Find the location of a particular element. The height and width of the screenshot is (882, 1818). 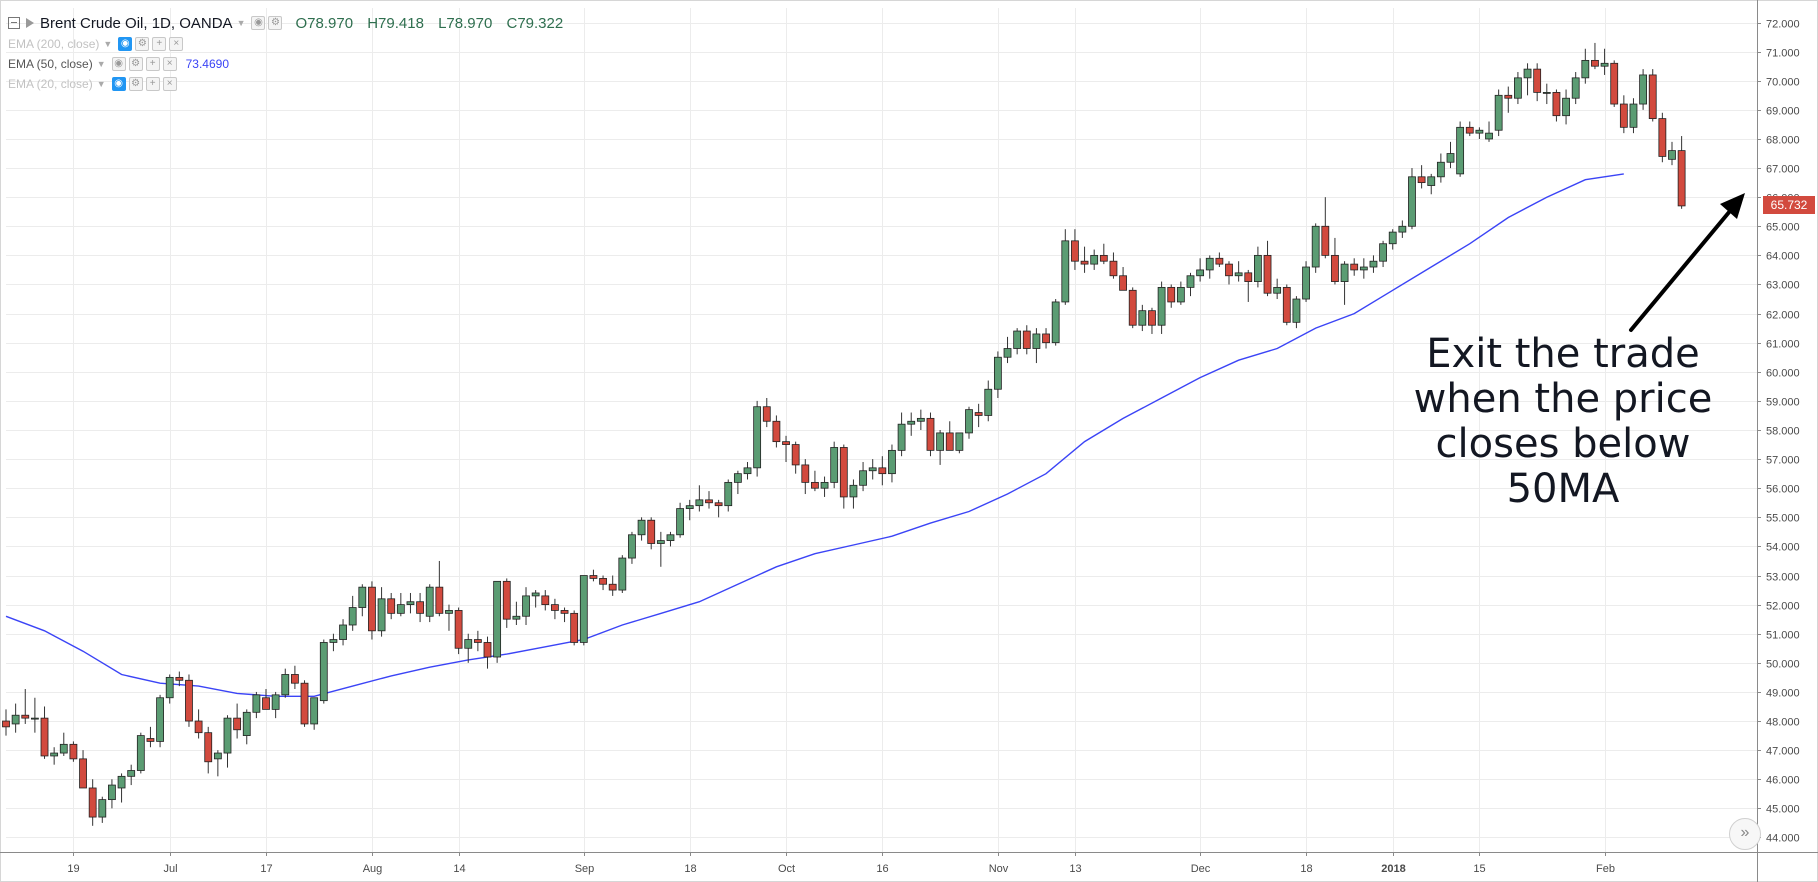

y-tick-label: 49.000 is located at coordinates (1783, 694).